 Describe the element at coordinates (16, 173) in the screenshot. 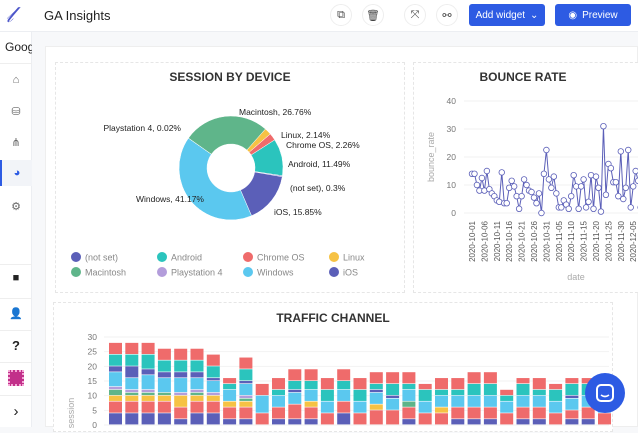

I see `pie-chart-icon: ◕` at that location.